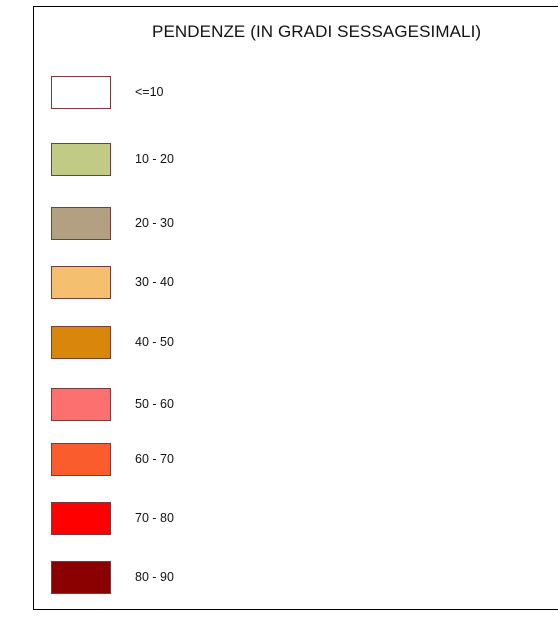 The image size is (558, 619). I want to click on legend-item-label: 30 - 40, so click(154, 282).